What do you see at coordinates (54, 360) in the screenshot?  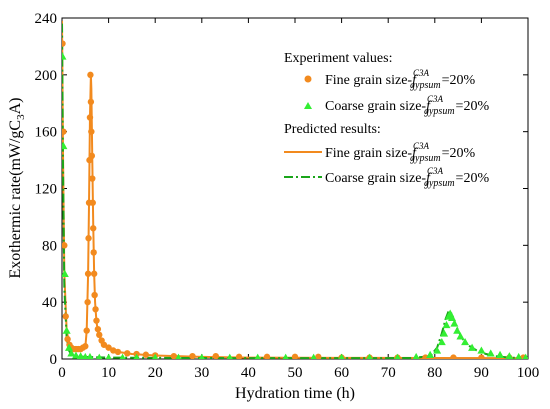 I see `y-tick-label: 0` at bounding box center [54, 360].